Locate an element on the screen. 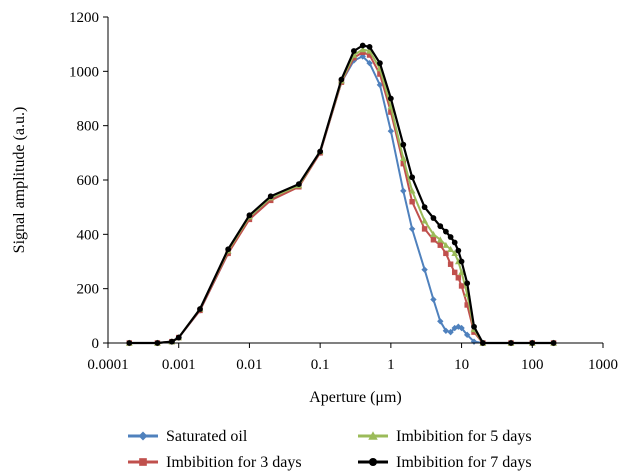 This screenshot has width=623, height=474. y-tick-label: 400 is located at coordinates (88, 235).